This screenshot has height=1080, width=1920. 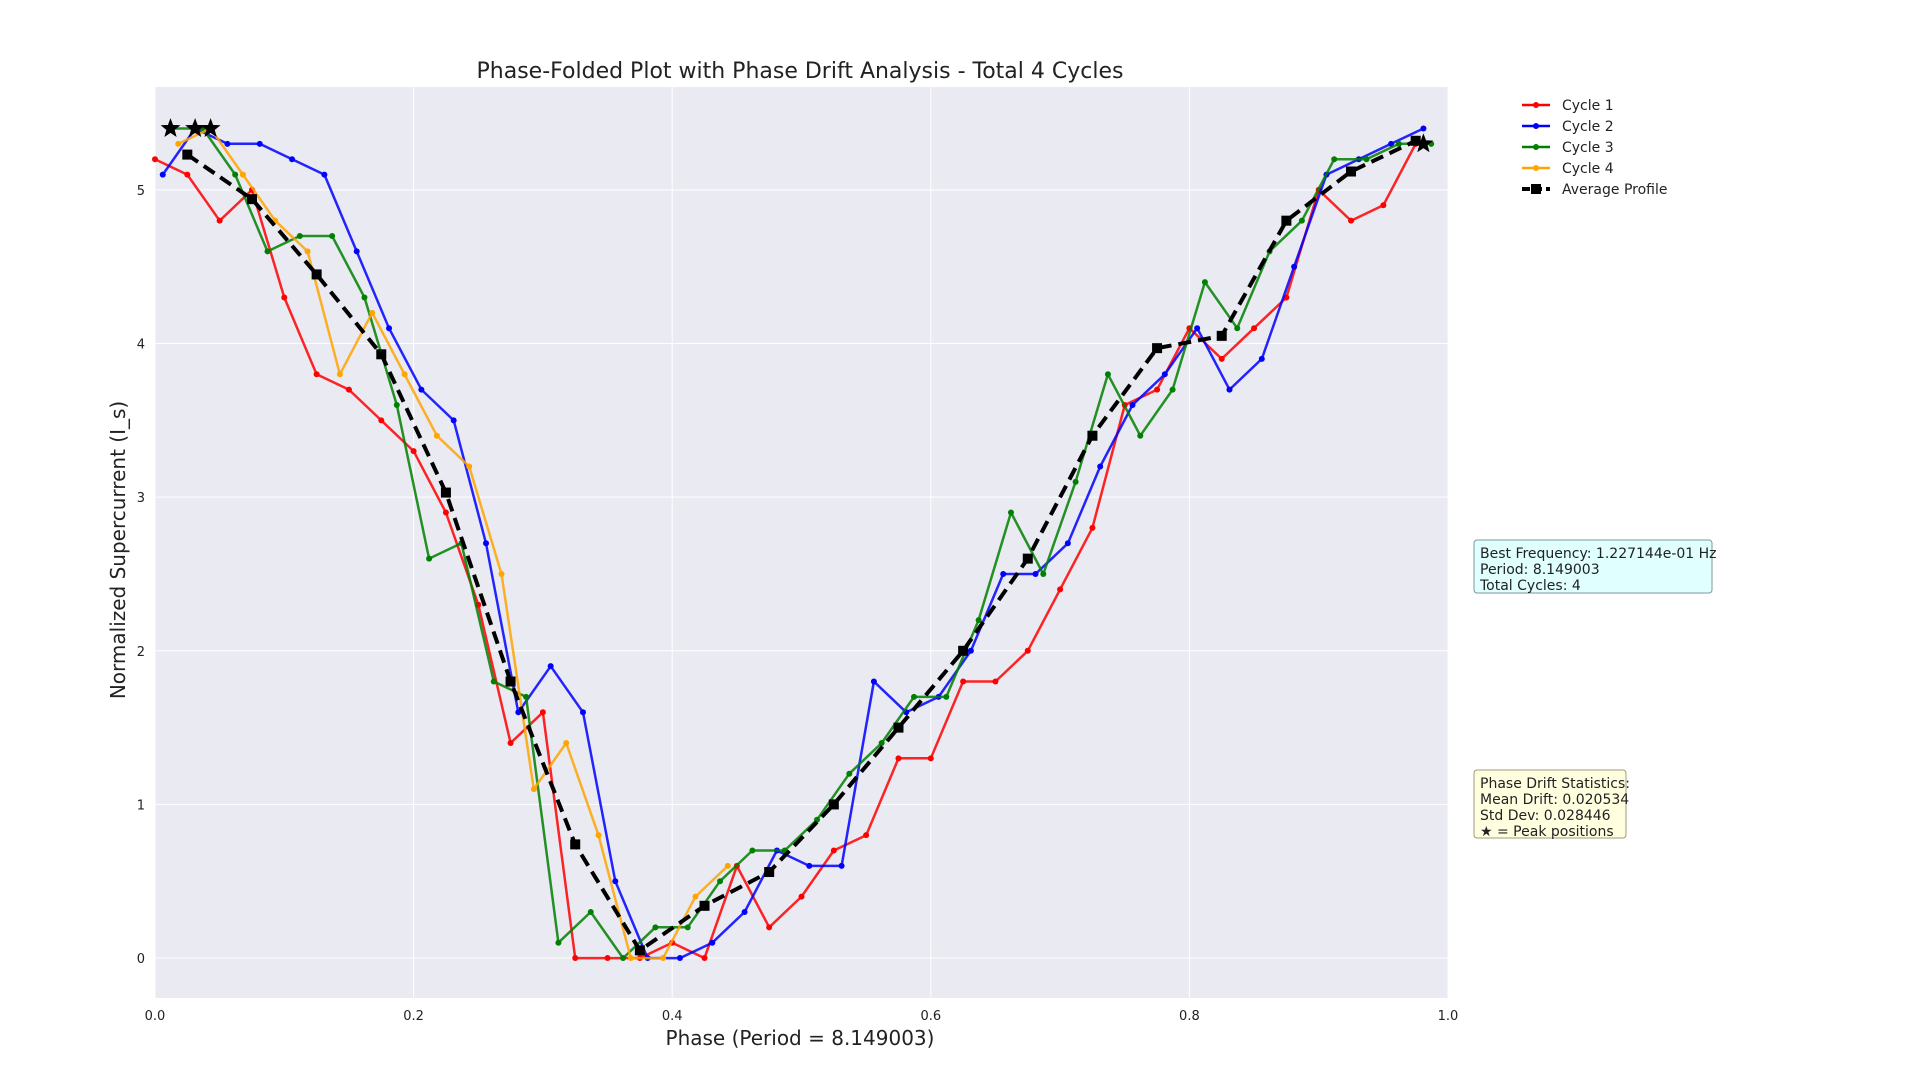 What do you see at coordinates (1588, 106) in the screenshot?
I see `legend-label: Cycle 1` at bounding box center [1588, 106].